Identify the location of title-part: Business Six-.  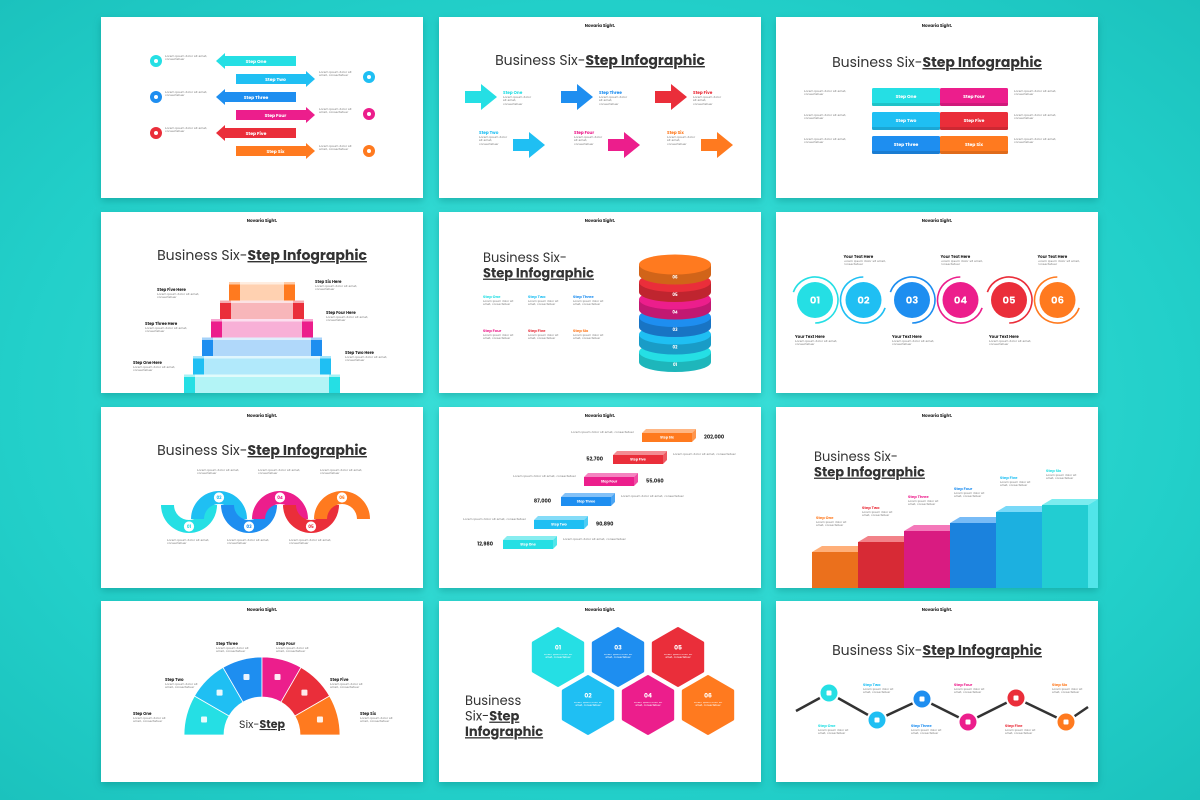
(540, 60).